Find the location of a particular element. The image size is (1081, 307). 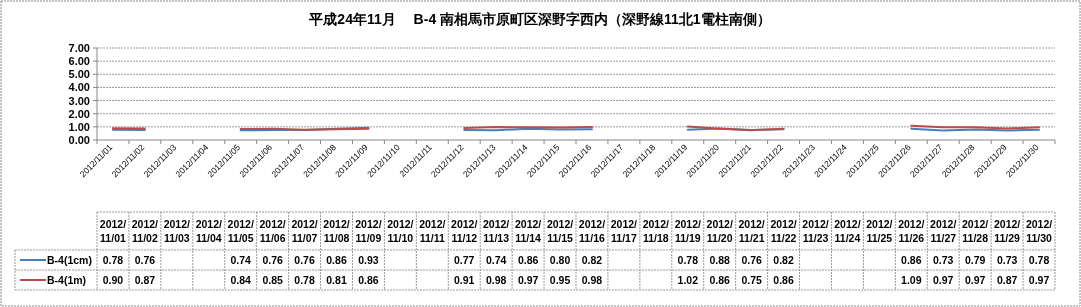

category-label: 2012/11/12 is located at coordinates (464, 231).